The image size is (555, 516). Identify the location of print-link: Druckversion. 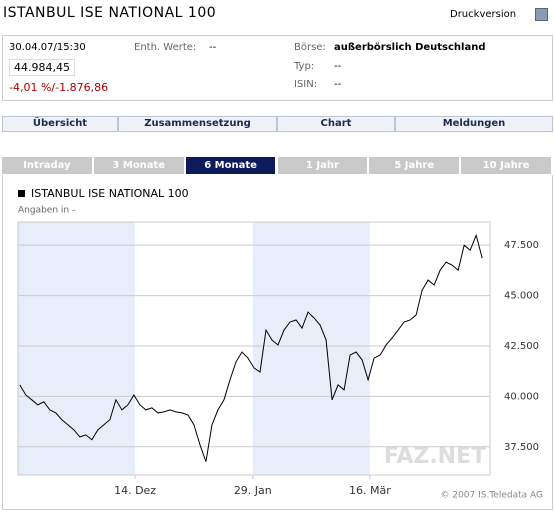
(483, 14).